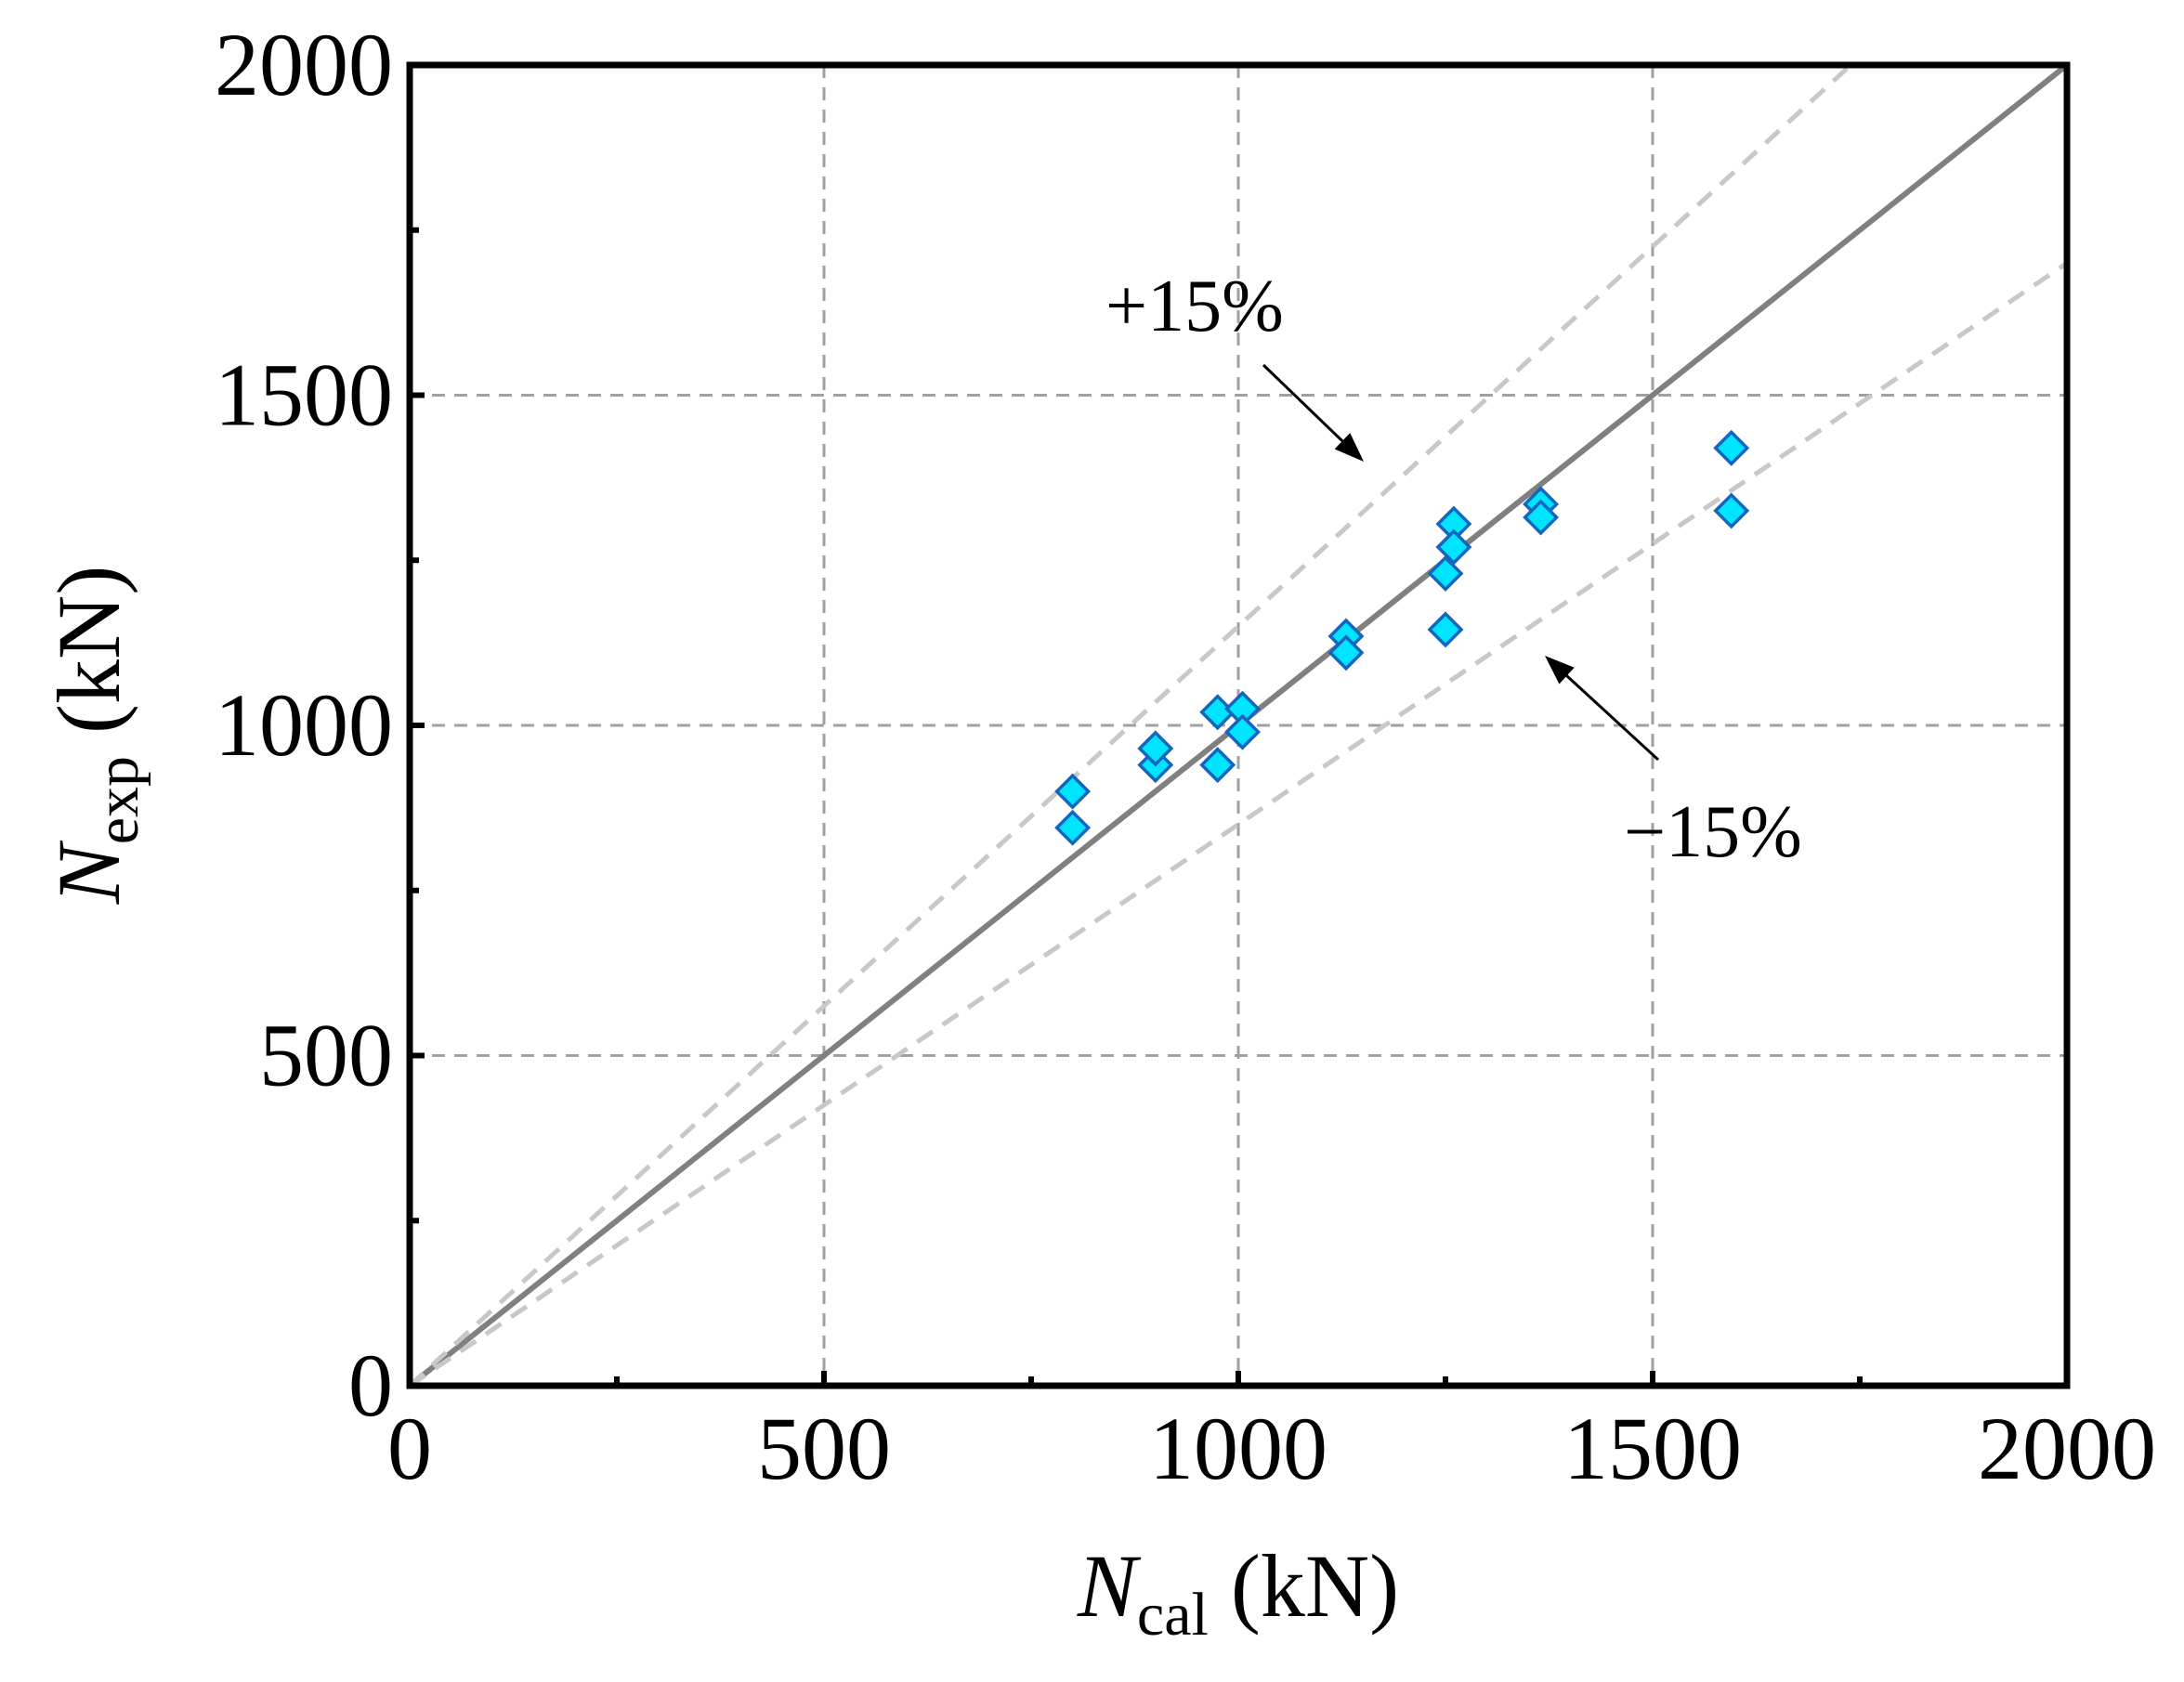 The height and width of the screenshot is (1682, 2184). I want to click on y-axis-title-unit: (kN), so click(88, 661).